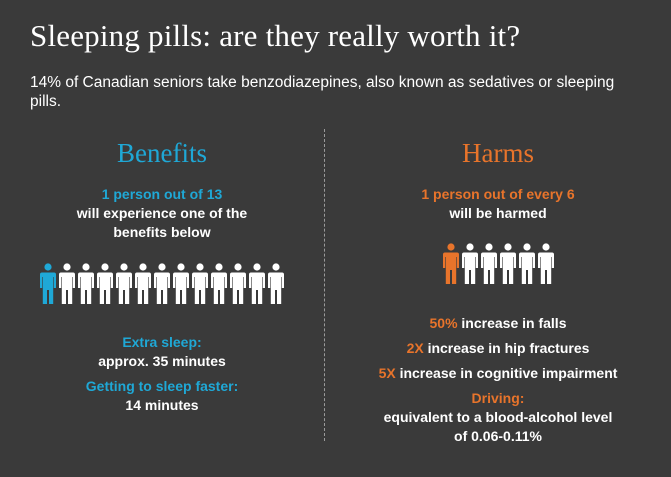 This screenshot has width=671, height=477. I want to click on benefits-people-pictogram, so click(162, 284).